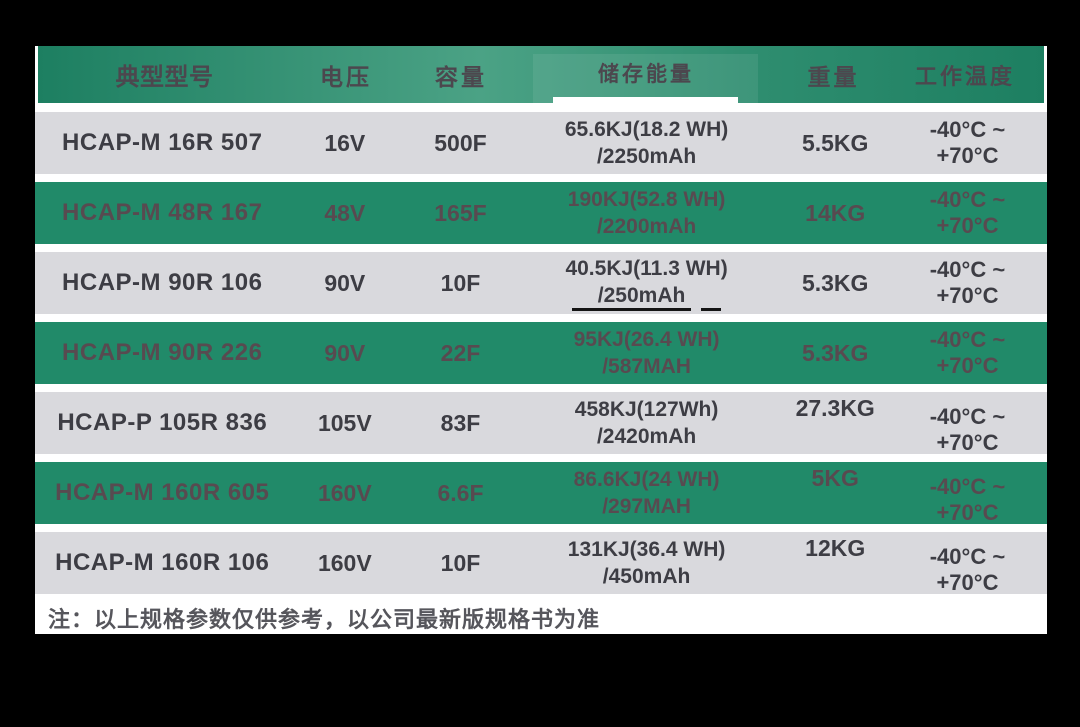 This screenshot has width=1080, height=727. I want to click on voltage-cell: 105V, so click(344, 422).